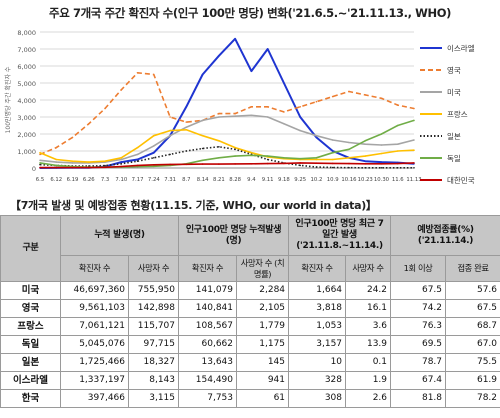  What do you see at coordinates (26, 67) in the screenshot?
I see `y-tick-label: 6,000` at bounding box center [26, 67].